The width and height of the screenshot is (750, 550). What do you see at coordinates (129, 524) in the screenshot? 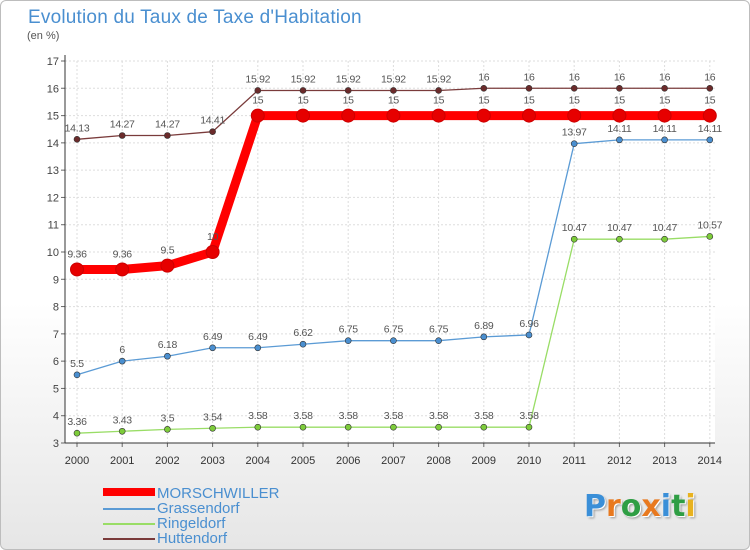
I see `legend-swatch-ringeldorf` at bounding box center [129, 524].